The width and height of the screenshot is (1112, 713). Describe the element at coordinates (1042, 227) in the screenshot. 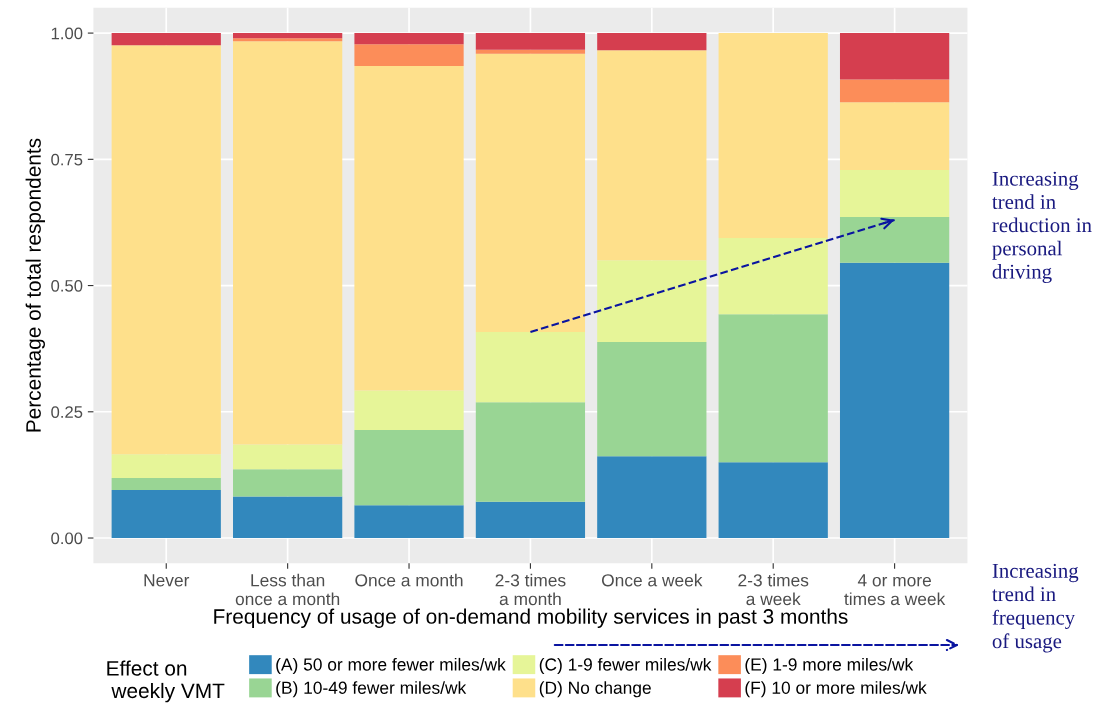

I see `text: Increasing trend in reduction in personal driving` at that location.